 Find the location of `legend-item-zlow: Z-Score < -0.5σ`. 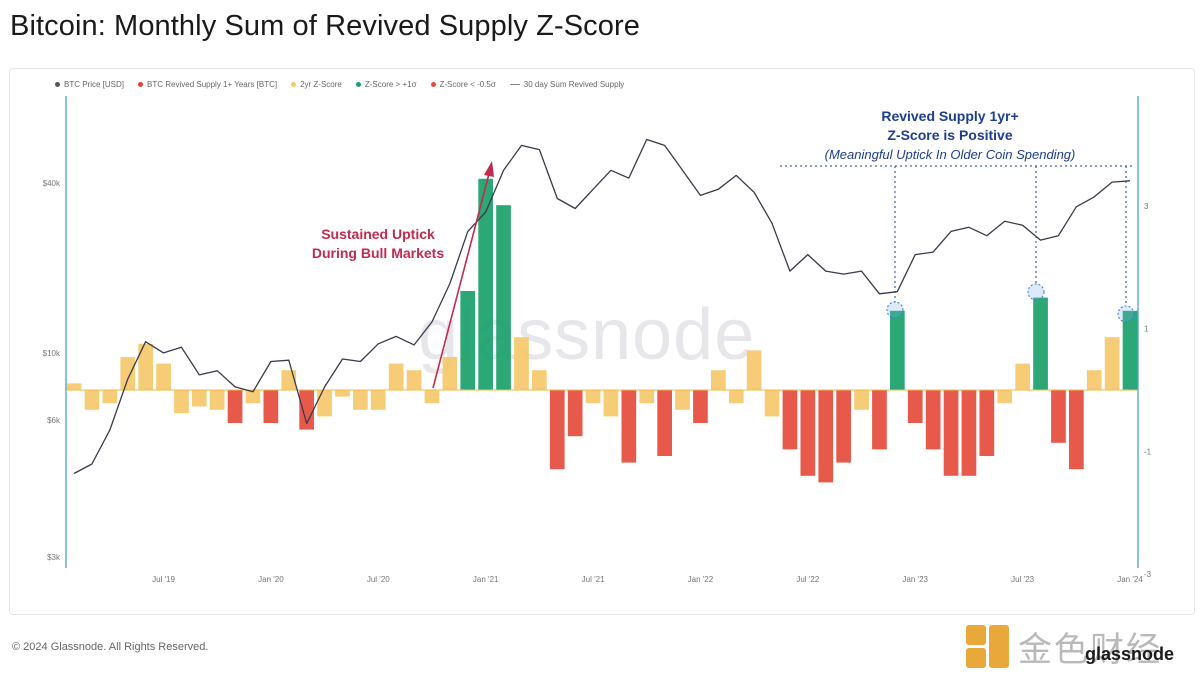

legend-item-zlow: Z-Score < -0.5σ is located at coordinates (463, 84).